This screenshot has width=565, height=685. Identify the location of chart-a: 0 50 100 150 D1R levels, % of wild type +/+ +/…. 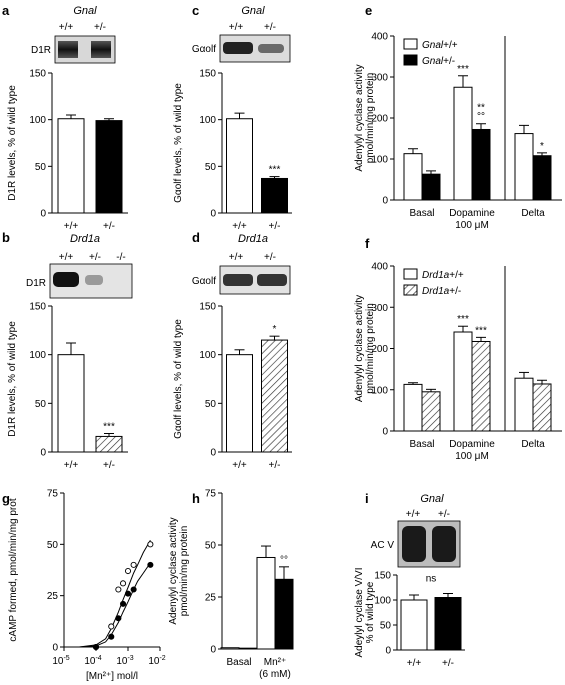
(67, 150).